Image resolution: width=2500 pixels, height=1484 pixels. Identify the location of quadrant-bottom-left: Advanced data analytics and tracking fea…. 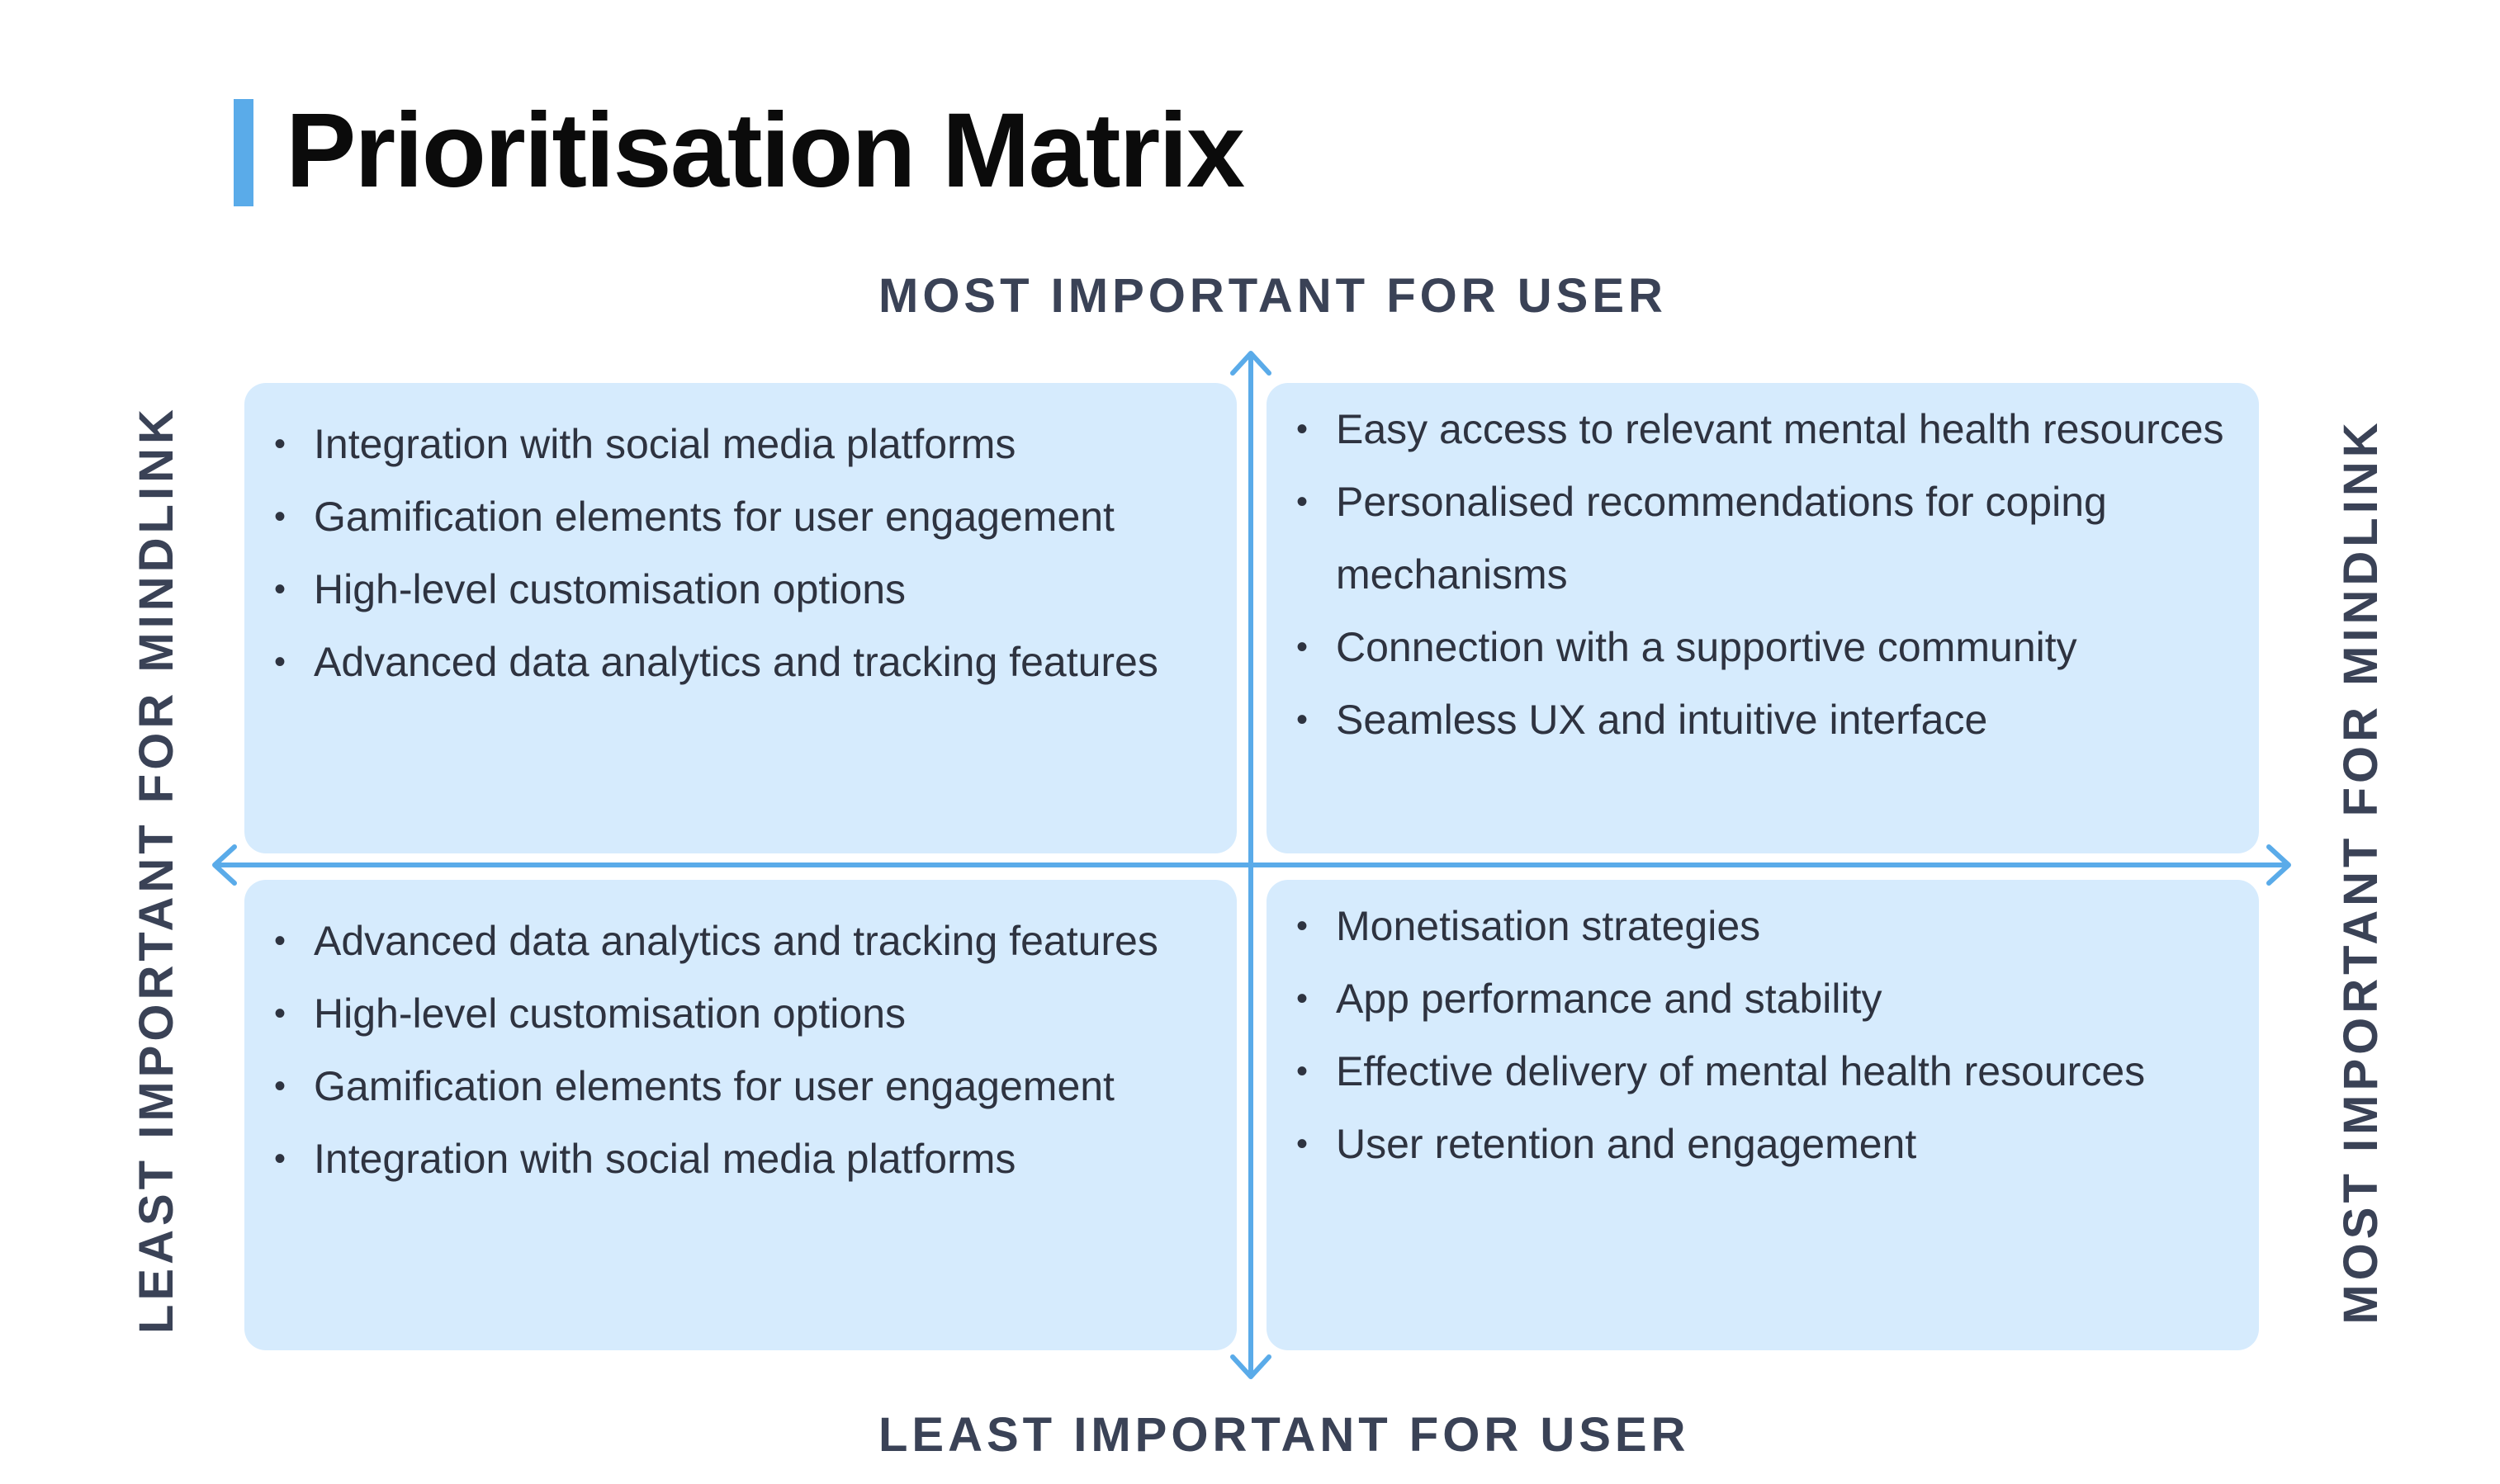
(740, 1115).